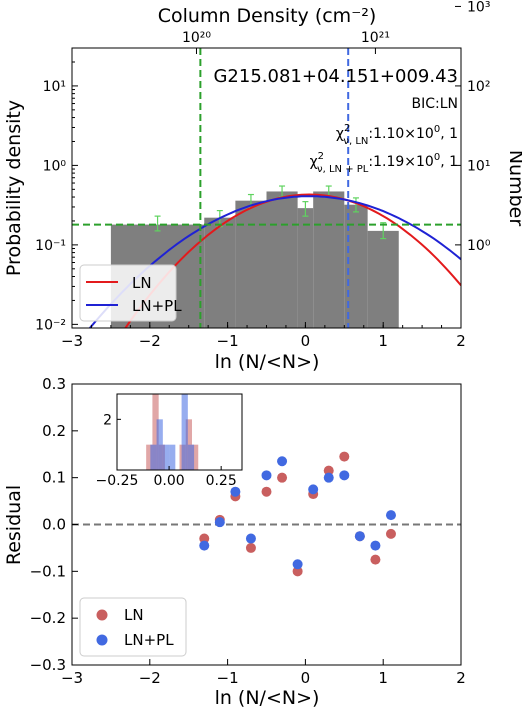 This screenshot has width=522, height=718. I want to click on residual-xlabel: ln (N/<N>), so click(267, 698).